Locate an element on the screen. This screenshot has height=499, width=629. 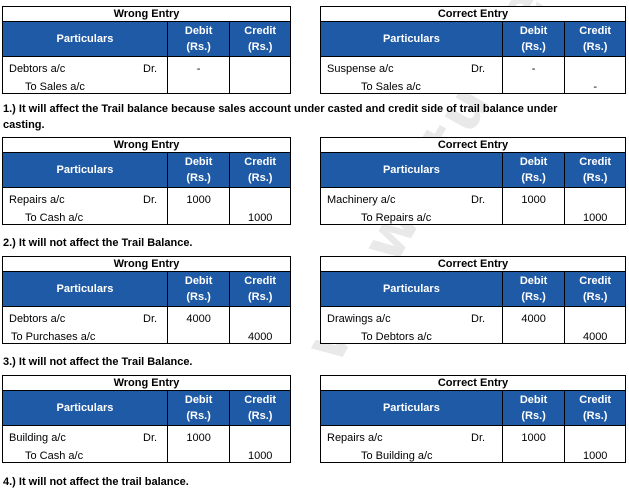
credit-cell: 4000 is located at coordinates (259, 325).